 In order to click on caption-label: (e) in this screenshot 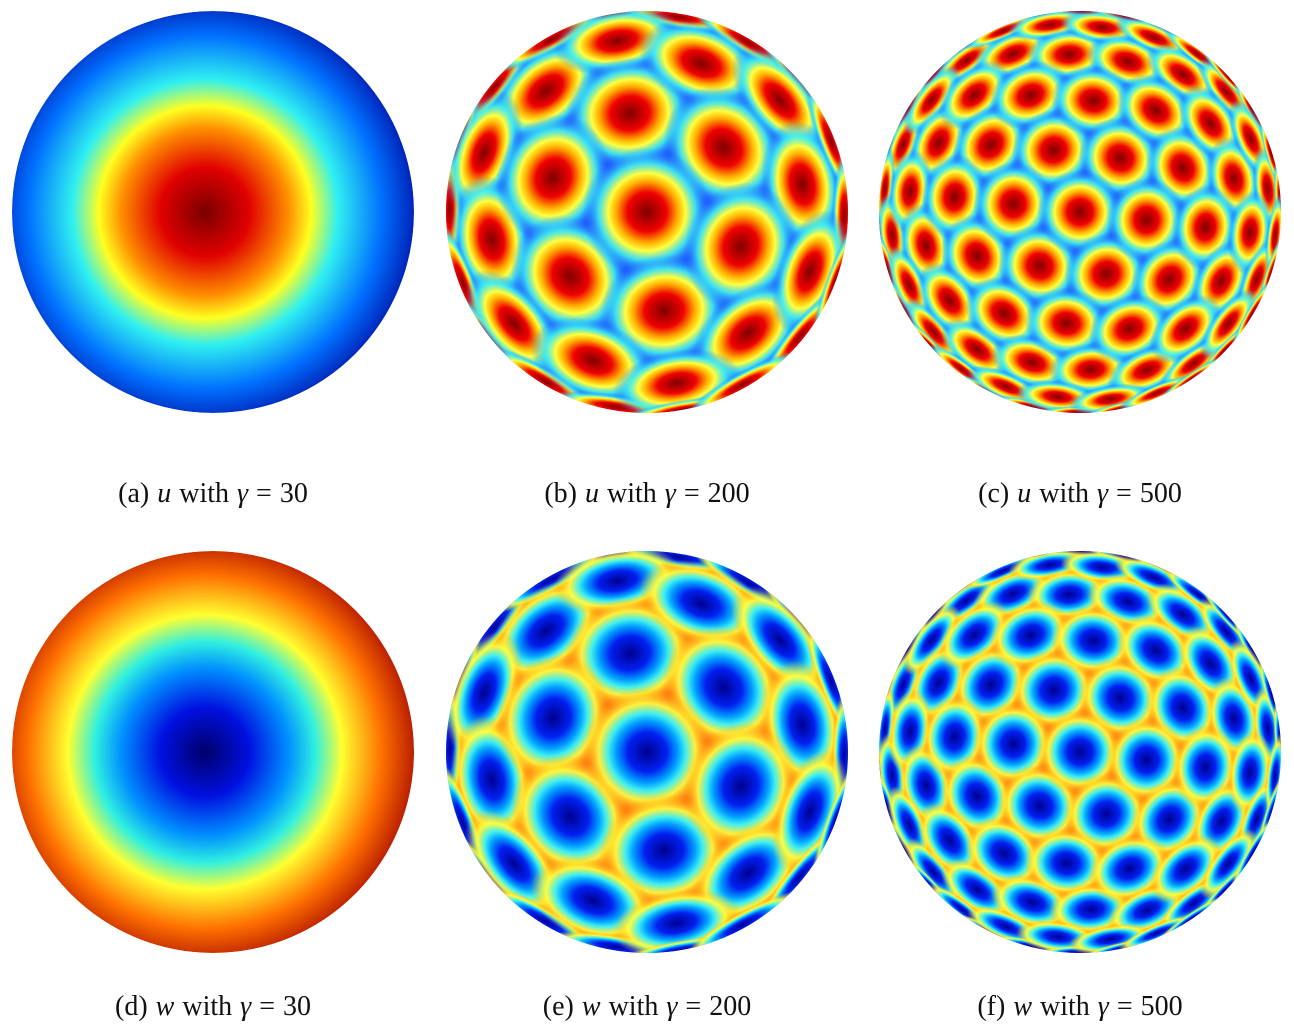, I will do `click(558, 1006)`.